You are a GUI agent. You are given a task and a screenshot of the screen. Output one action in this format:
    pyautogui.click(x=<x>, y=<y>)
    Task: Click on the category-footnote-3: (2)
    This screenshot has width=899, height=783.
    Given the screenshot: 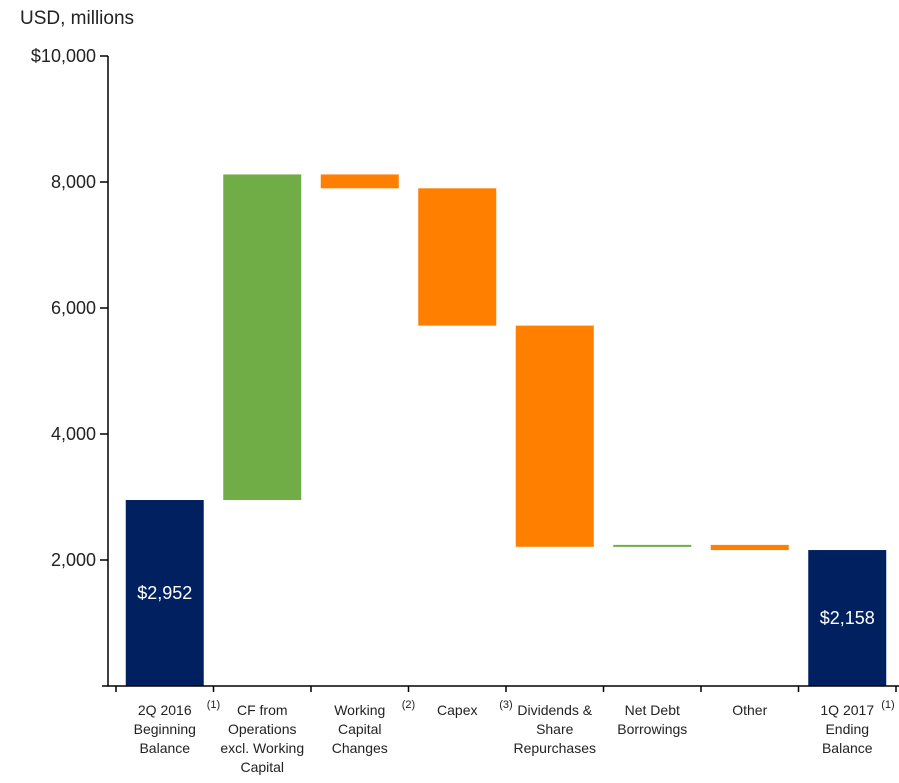 What is the action you would take?
    pyautogui.click(x=408, y=705)
    